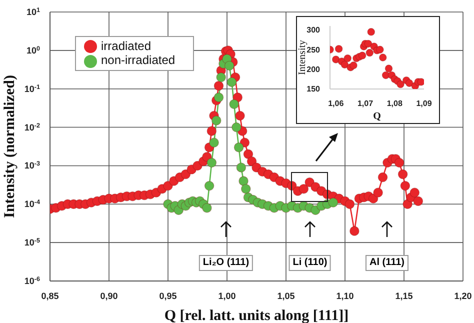 Image resolution: width=474 pixels, height=323 pixels. Describe the element at coordinates (33, 11) in the screenshot. I see `y-tick-label: 10$^{1}$` at that location.